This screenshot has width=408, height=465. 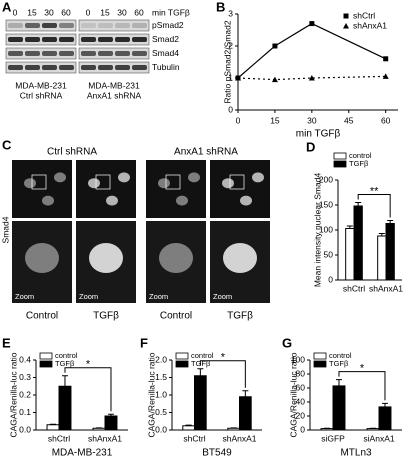 What do you see at coordinates (230, 13) in the screenshot?
I see `y-tick-label: 3` at bounding box center [230, 13].